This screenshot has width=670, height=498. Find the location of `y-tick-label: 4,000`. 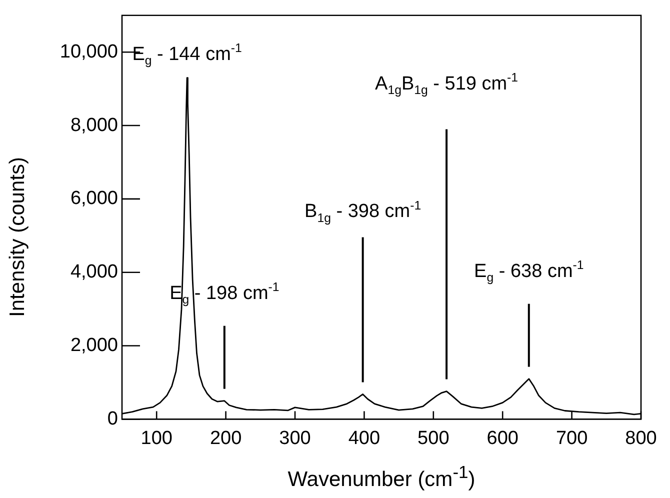

y-tick-label: 4,000 is located at coordinates (94, 272).